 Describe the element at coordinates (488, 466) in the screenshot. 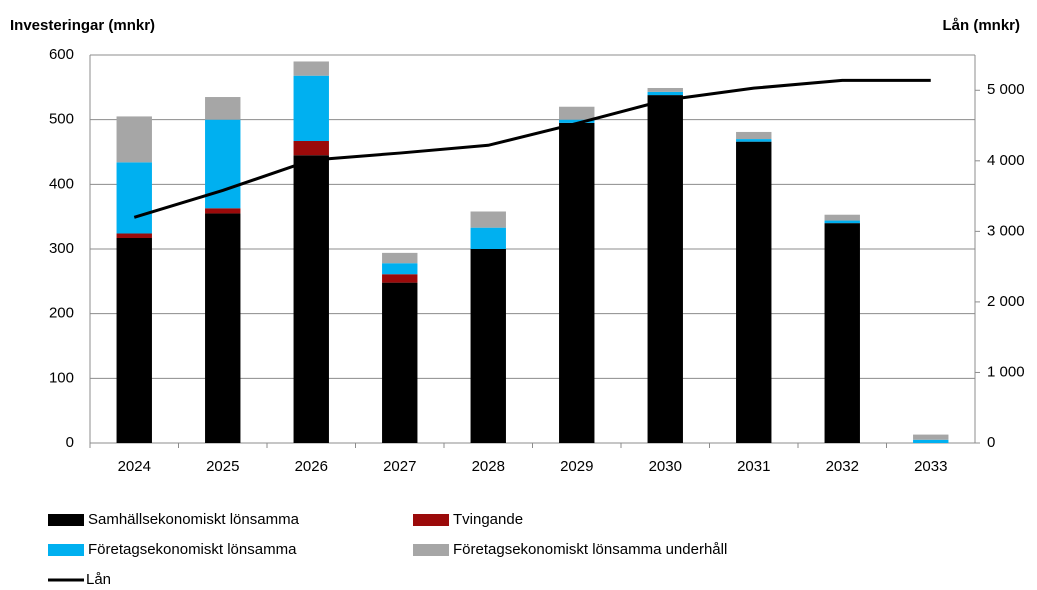

I see `x-tick-label: 2028` at that location.